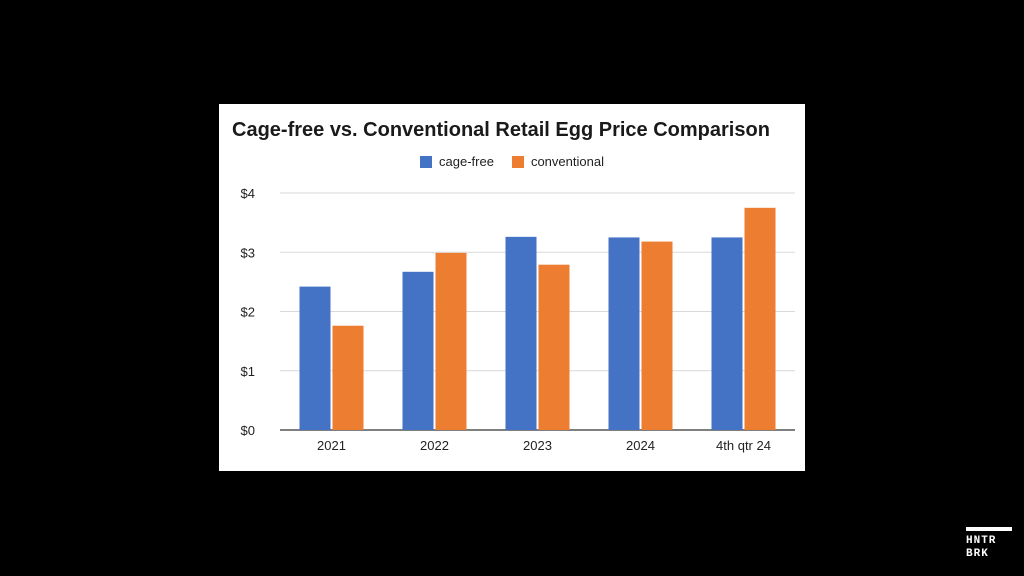  What do you see at coordinates (418, 350) in the screenshot?
I see `bar-cage-free-2022` at bounding box center [418, 350].